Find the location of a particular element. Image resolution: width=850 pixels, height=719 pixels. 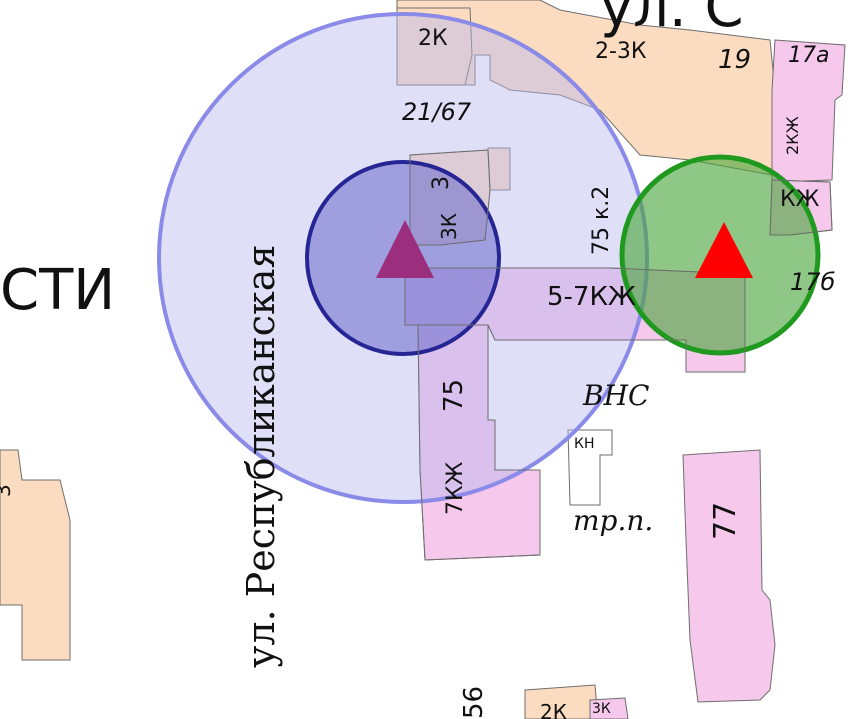

building-label-19: 19 is located at coordinates (734, 60).